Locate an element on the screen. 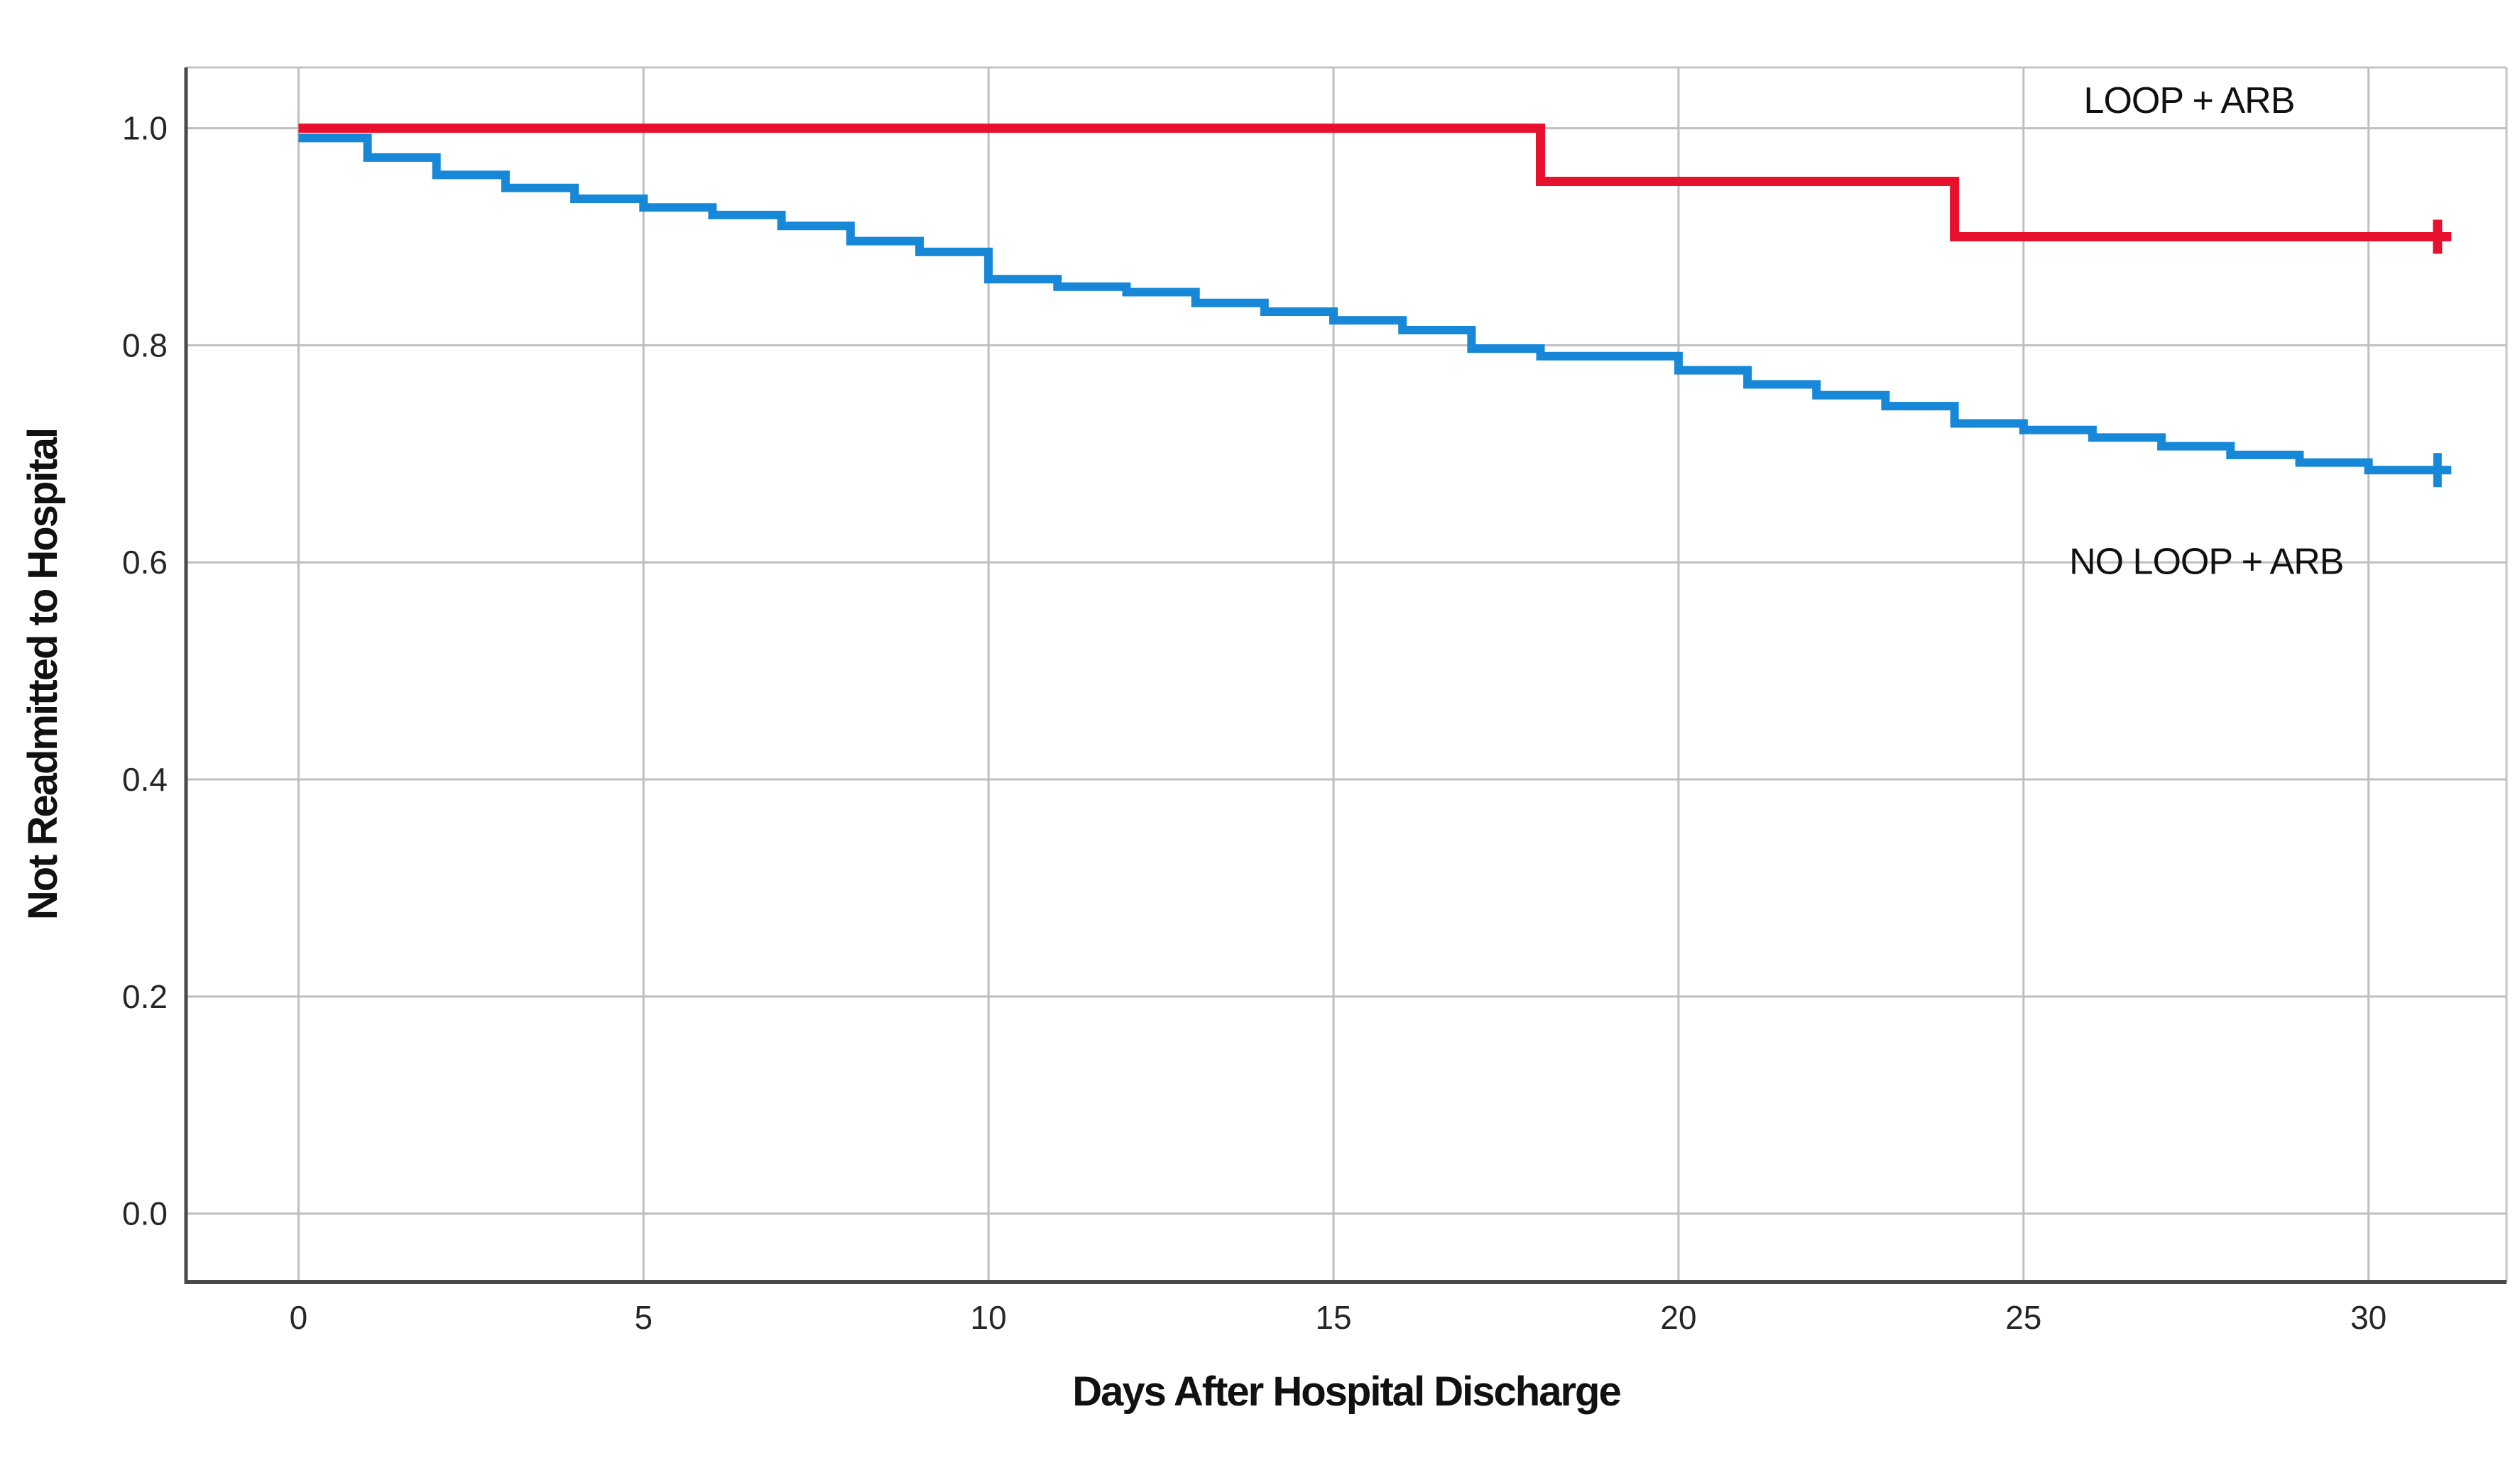 Image resolution: width=2520 pixels, height=1463 pixels. y-tick-label-0.2: 0.2 is located at coordinates (145, 996).